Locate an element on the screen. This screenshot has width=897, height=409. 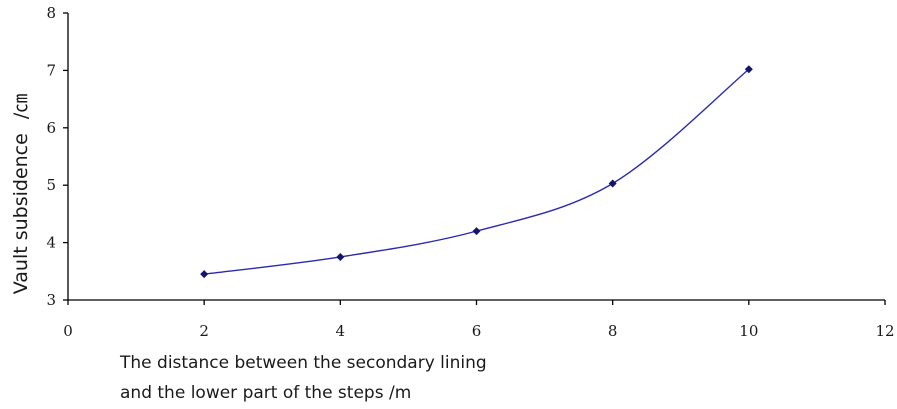
x-tick-label: 8 is located at coordinates (613, 331).